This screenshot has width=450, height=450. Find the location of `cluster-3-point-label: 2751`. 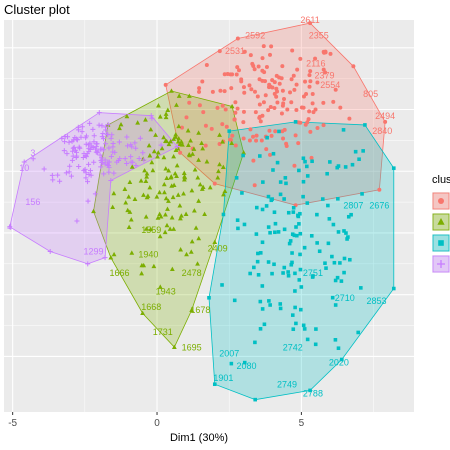

cluster-3-point-label: 2751 is located at coordinates (313, 273).